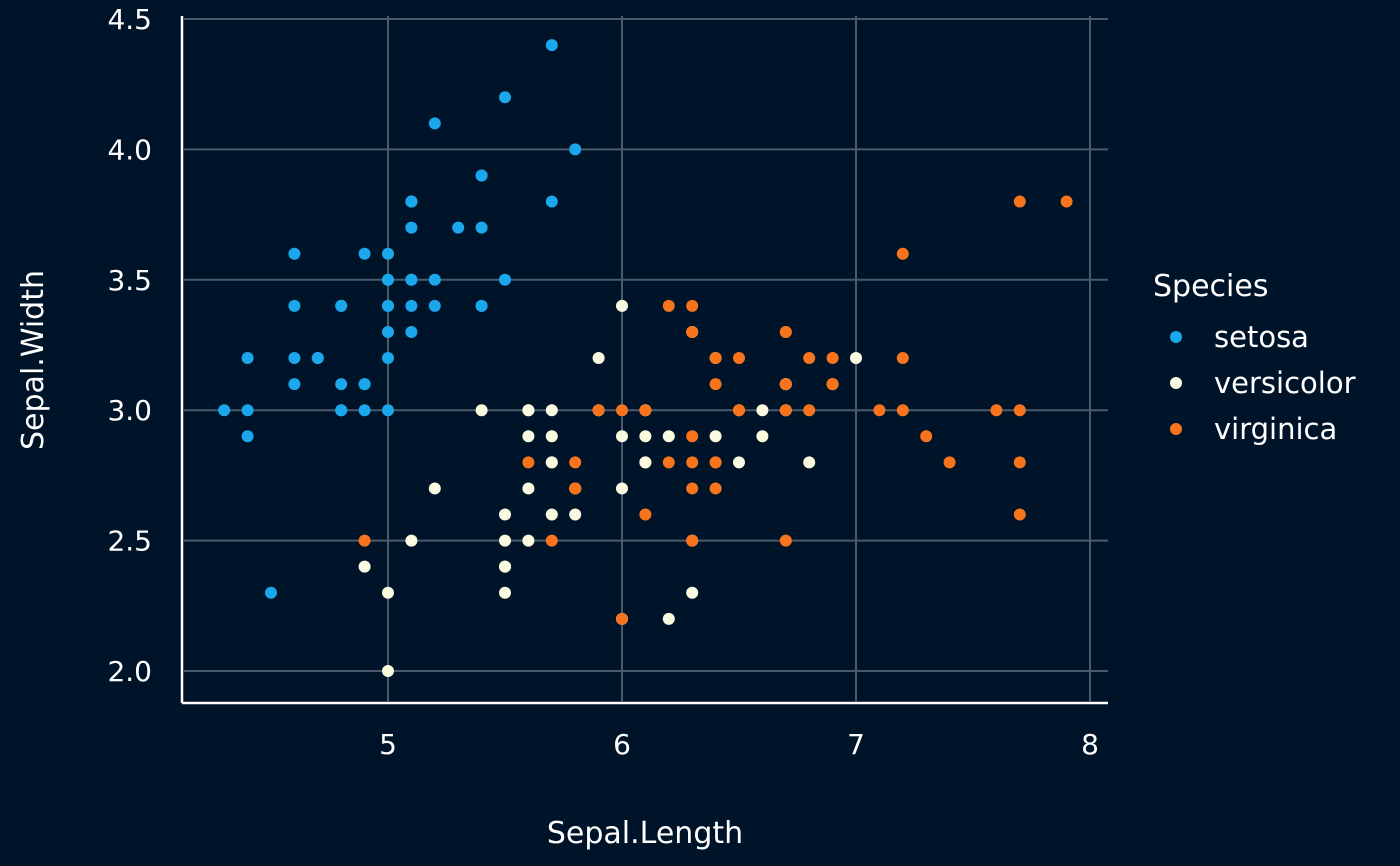  Describe the element at coordinates (1285, 383) in the screenshot. I see `legend-label-versicolor: versicolor` at that location.